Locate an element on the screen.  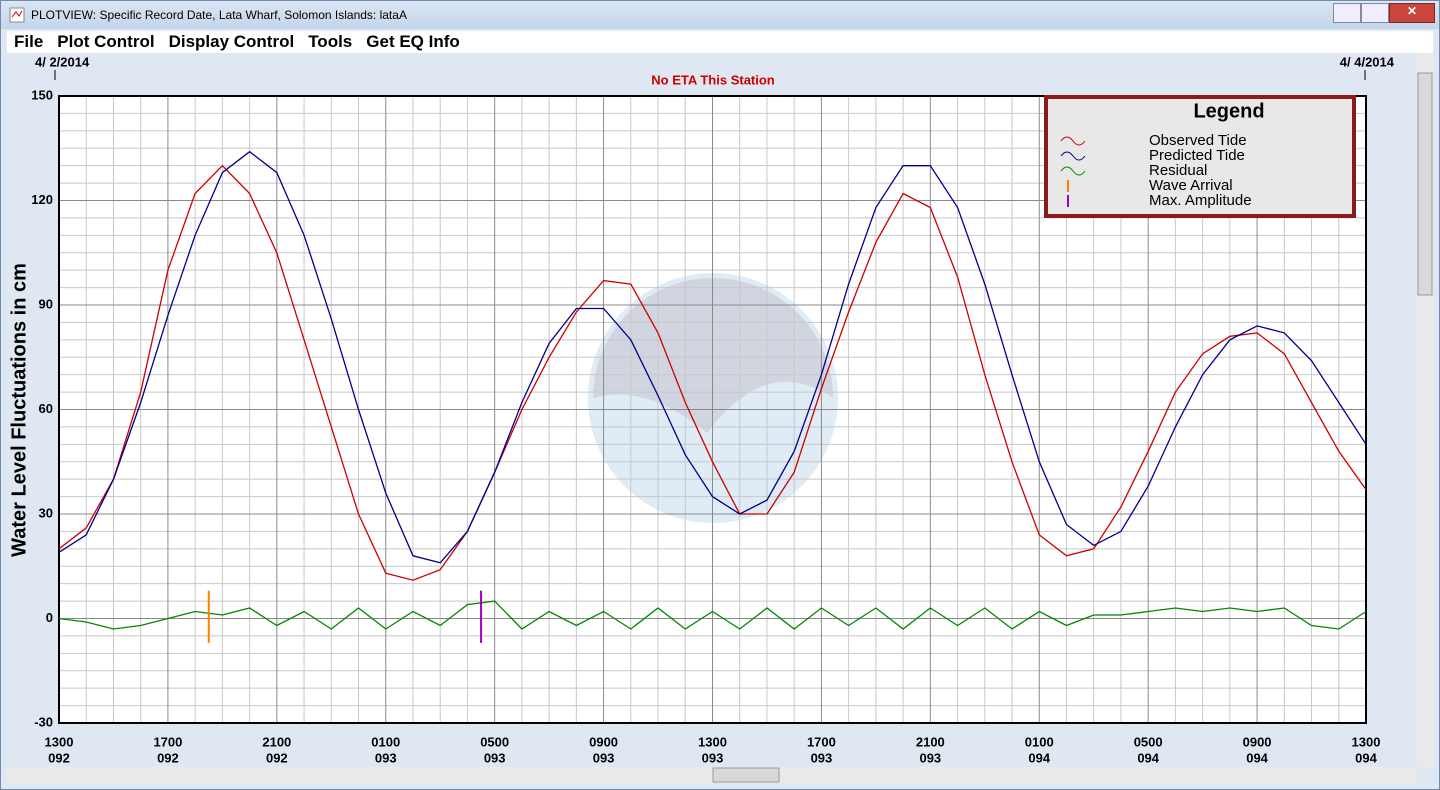
legend-title: Legend is located at coordinates (1228, 111).